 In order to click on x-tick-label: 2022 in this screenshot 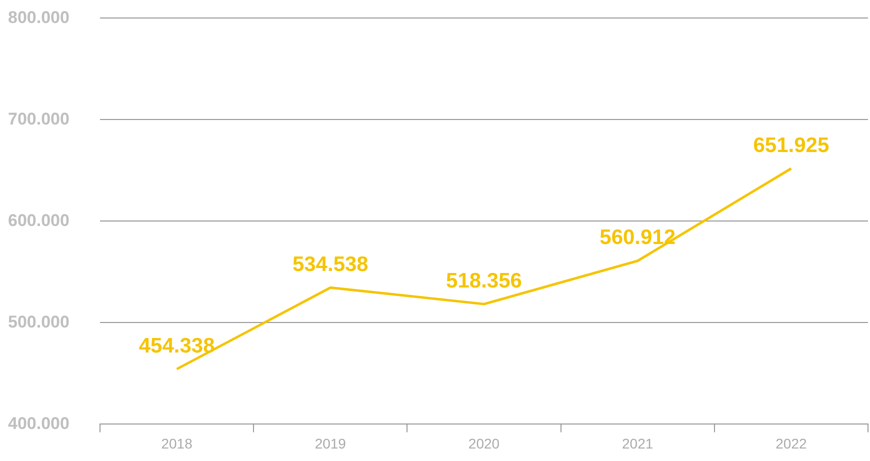, I will do `click(791, 443)`.